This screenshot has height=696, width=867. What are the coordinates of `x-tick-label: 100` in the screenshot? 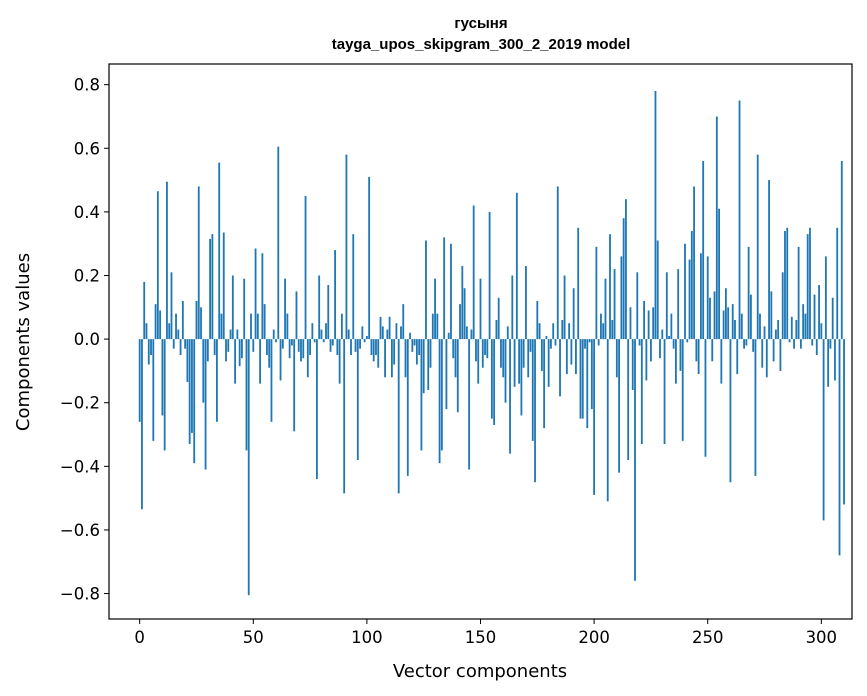 It's located at (367, 637).